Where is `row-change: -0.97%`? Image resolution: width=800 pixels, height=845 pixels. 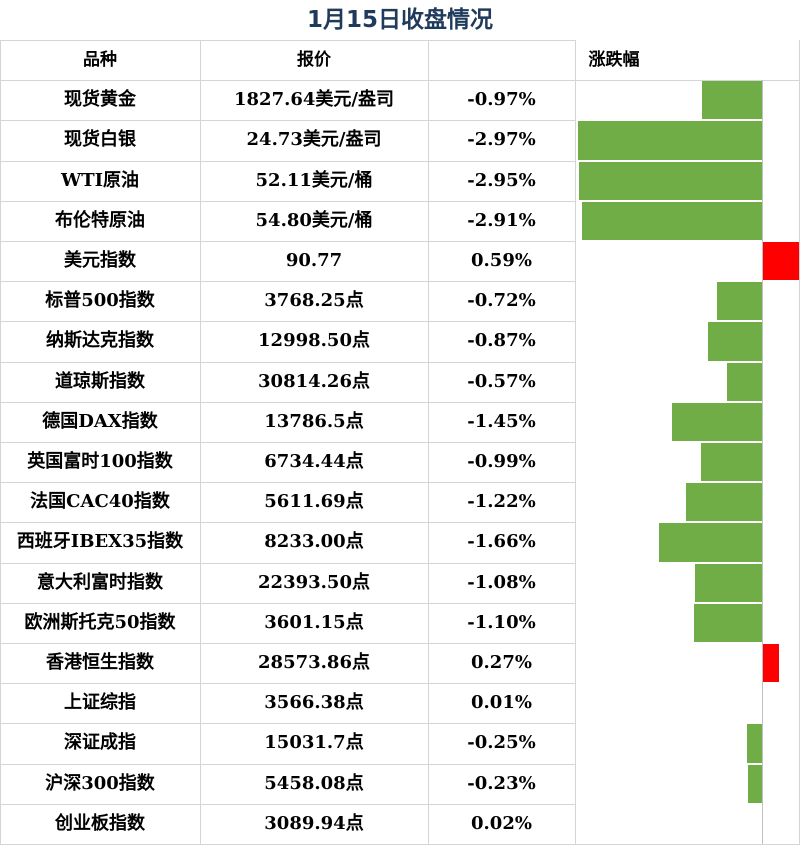
row-change: -0.97% is located at coordinates (501, 100).